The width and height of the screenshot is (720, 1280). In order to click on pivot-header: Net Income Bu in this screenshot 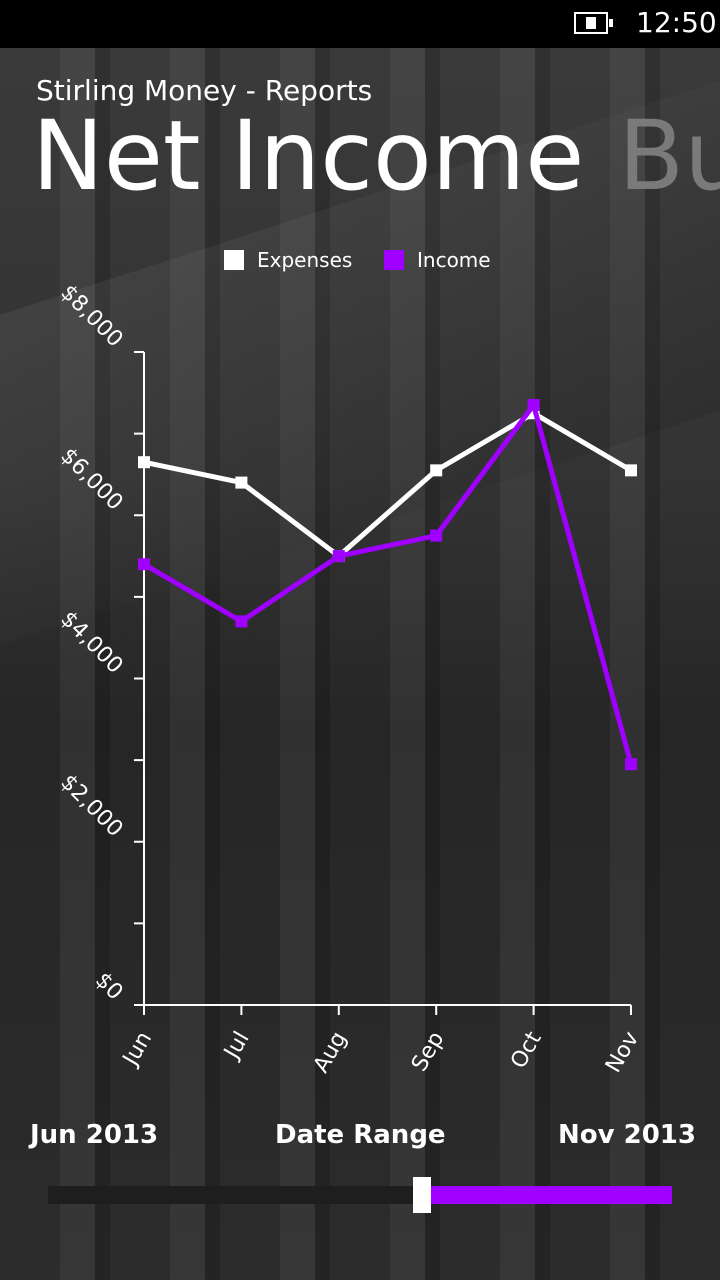, I will do `click(360, 165)`.